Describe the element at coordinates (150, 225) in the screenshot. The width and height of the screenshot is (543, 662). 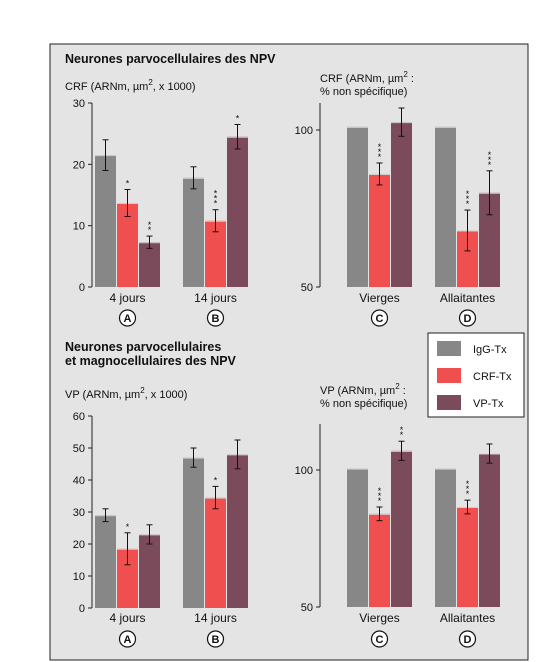
I see `significance-mark-0-2-0-1: *` at that location.